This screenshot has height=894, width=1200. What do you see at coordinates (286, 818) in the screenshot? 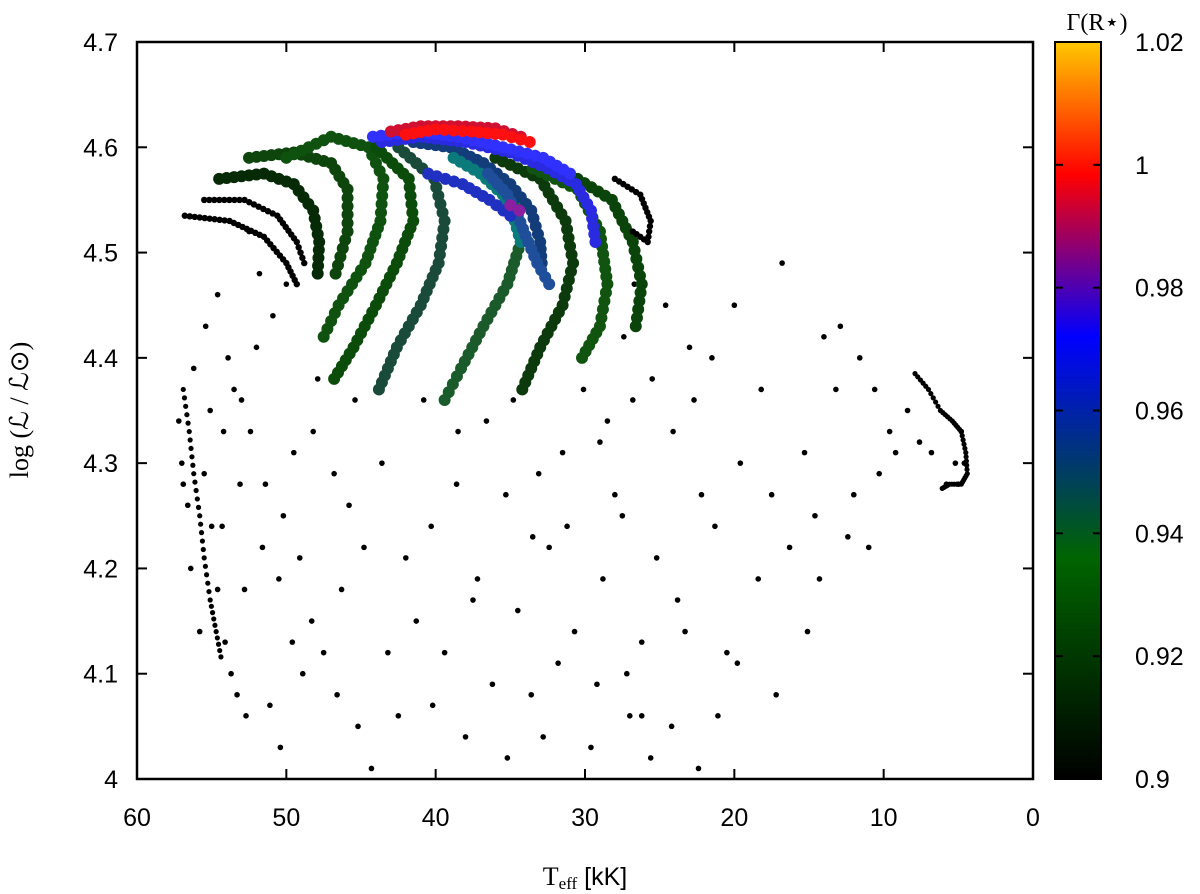
I see `x-tick-label: 50` at bounding box center [286, 818].